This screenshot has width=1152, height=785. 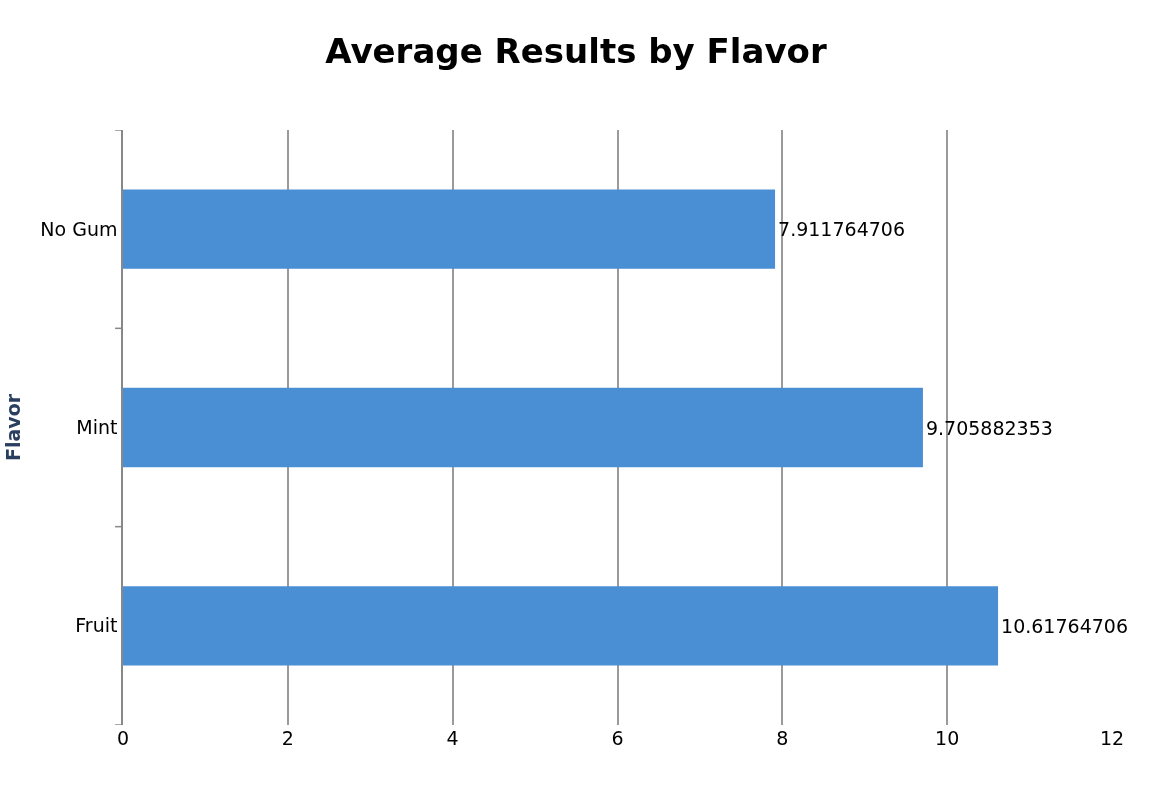 I want to click on chart-title: Average Results by Flavor, so click(x=576, y=51).